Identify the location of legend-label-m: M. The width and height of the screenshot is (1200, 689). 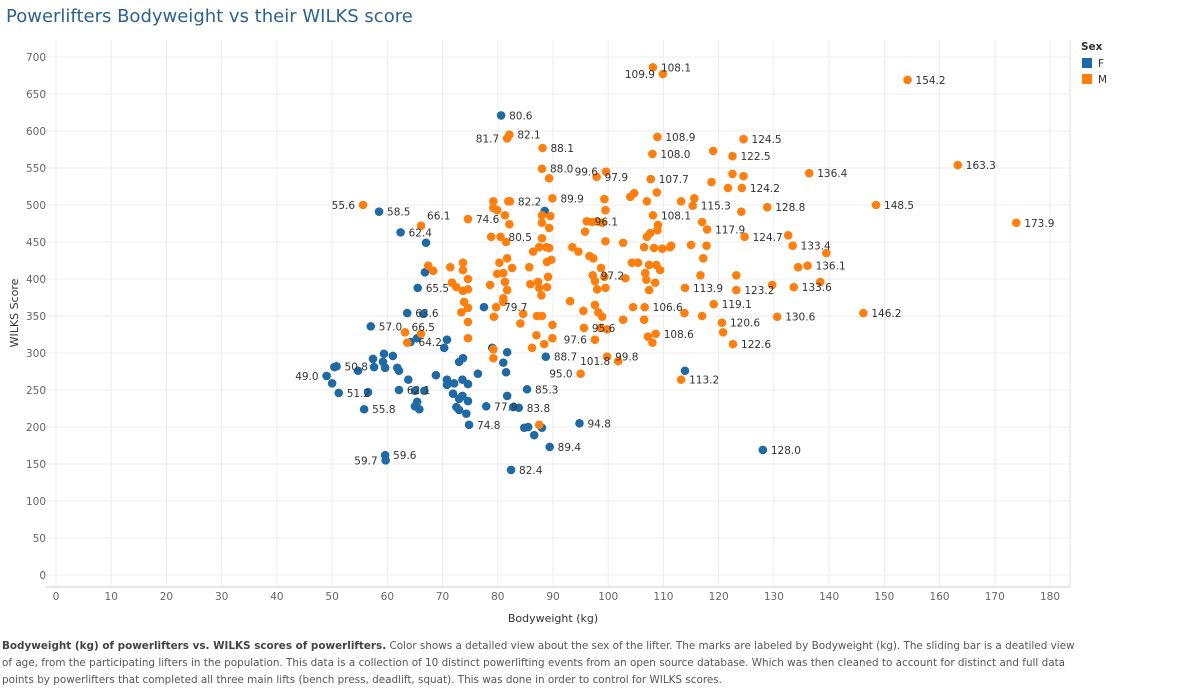
(1102, 80).